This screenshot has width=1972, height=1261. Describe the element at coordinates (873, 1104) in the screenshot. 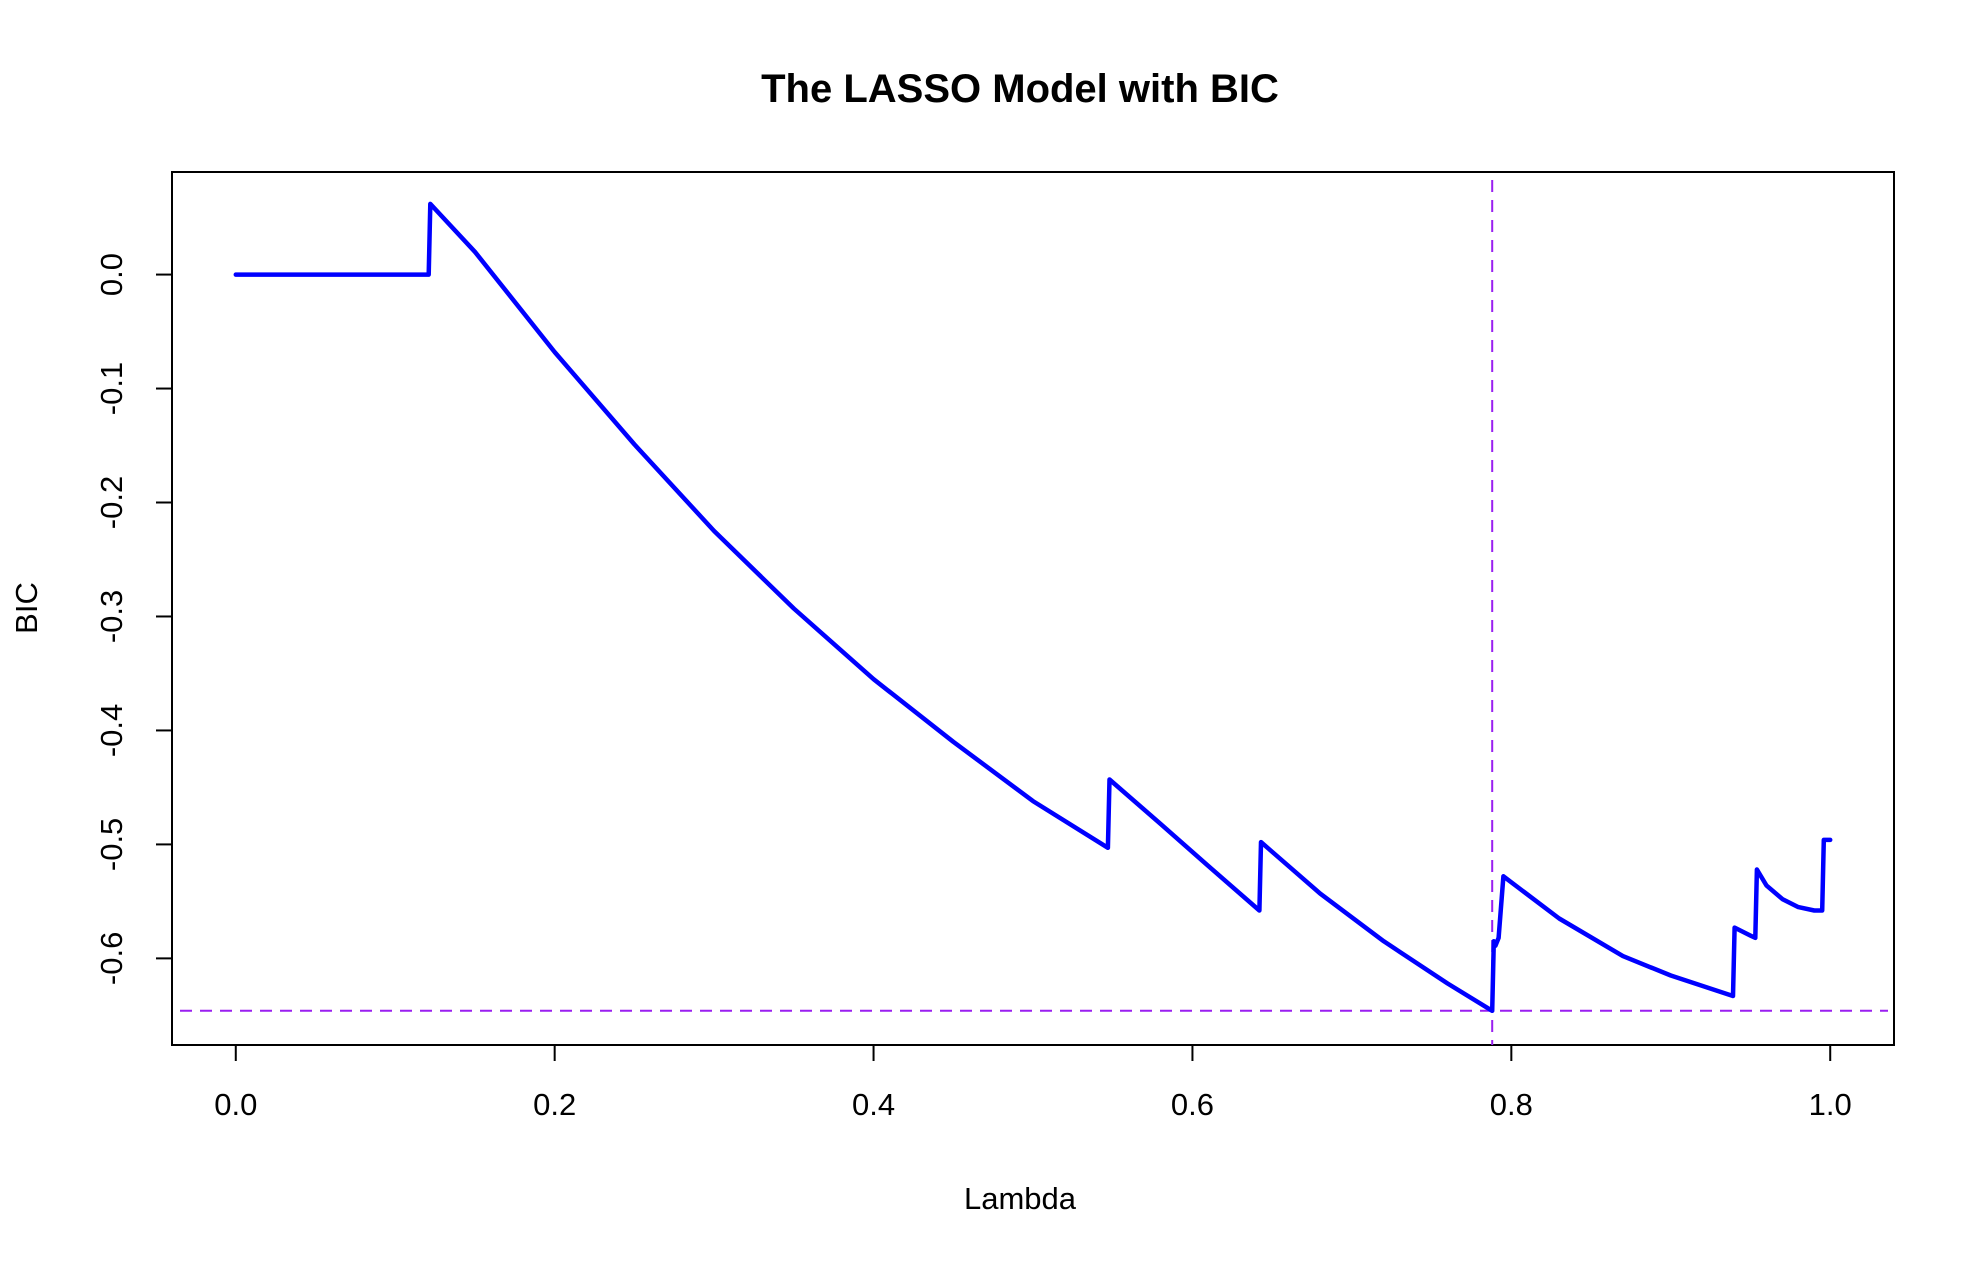

I see `x-tick-label: 0.4` at that location.